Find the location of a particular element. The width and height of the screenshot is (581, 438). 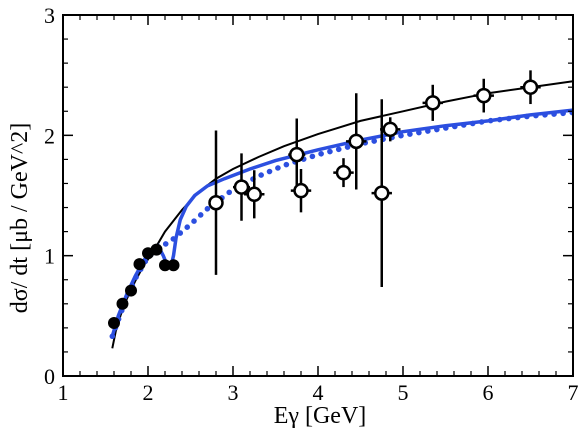

y-tick-label: 0 is located at coordinates (49, 376).